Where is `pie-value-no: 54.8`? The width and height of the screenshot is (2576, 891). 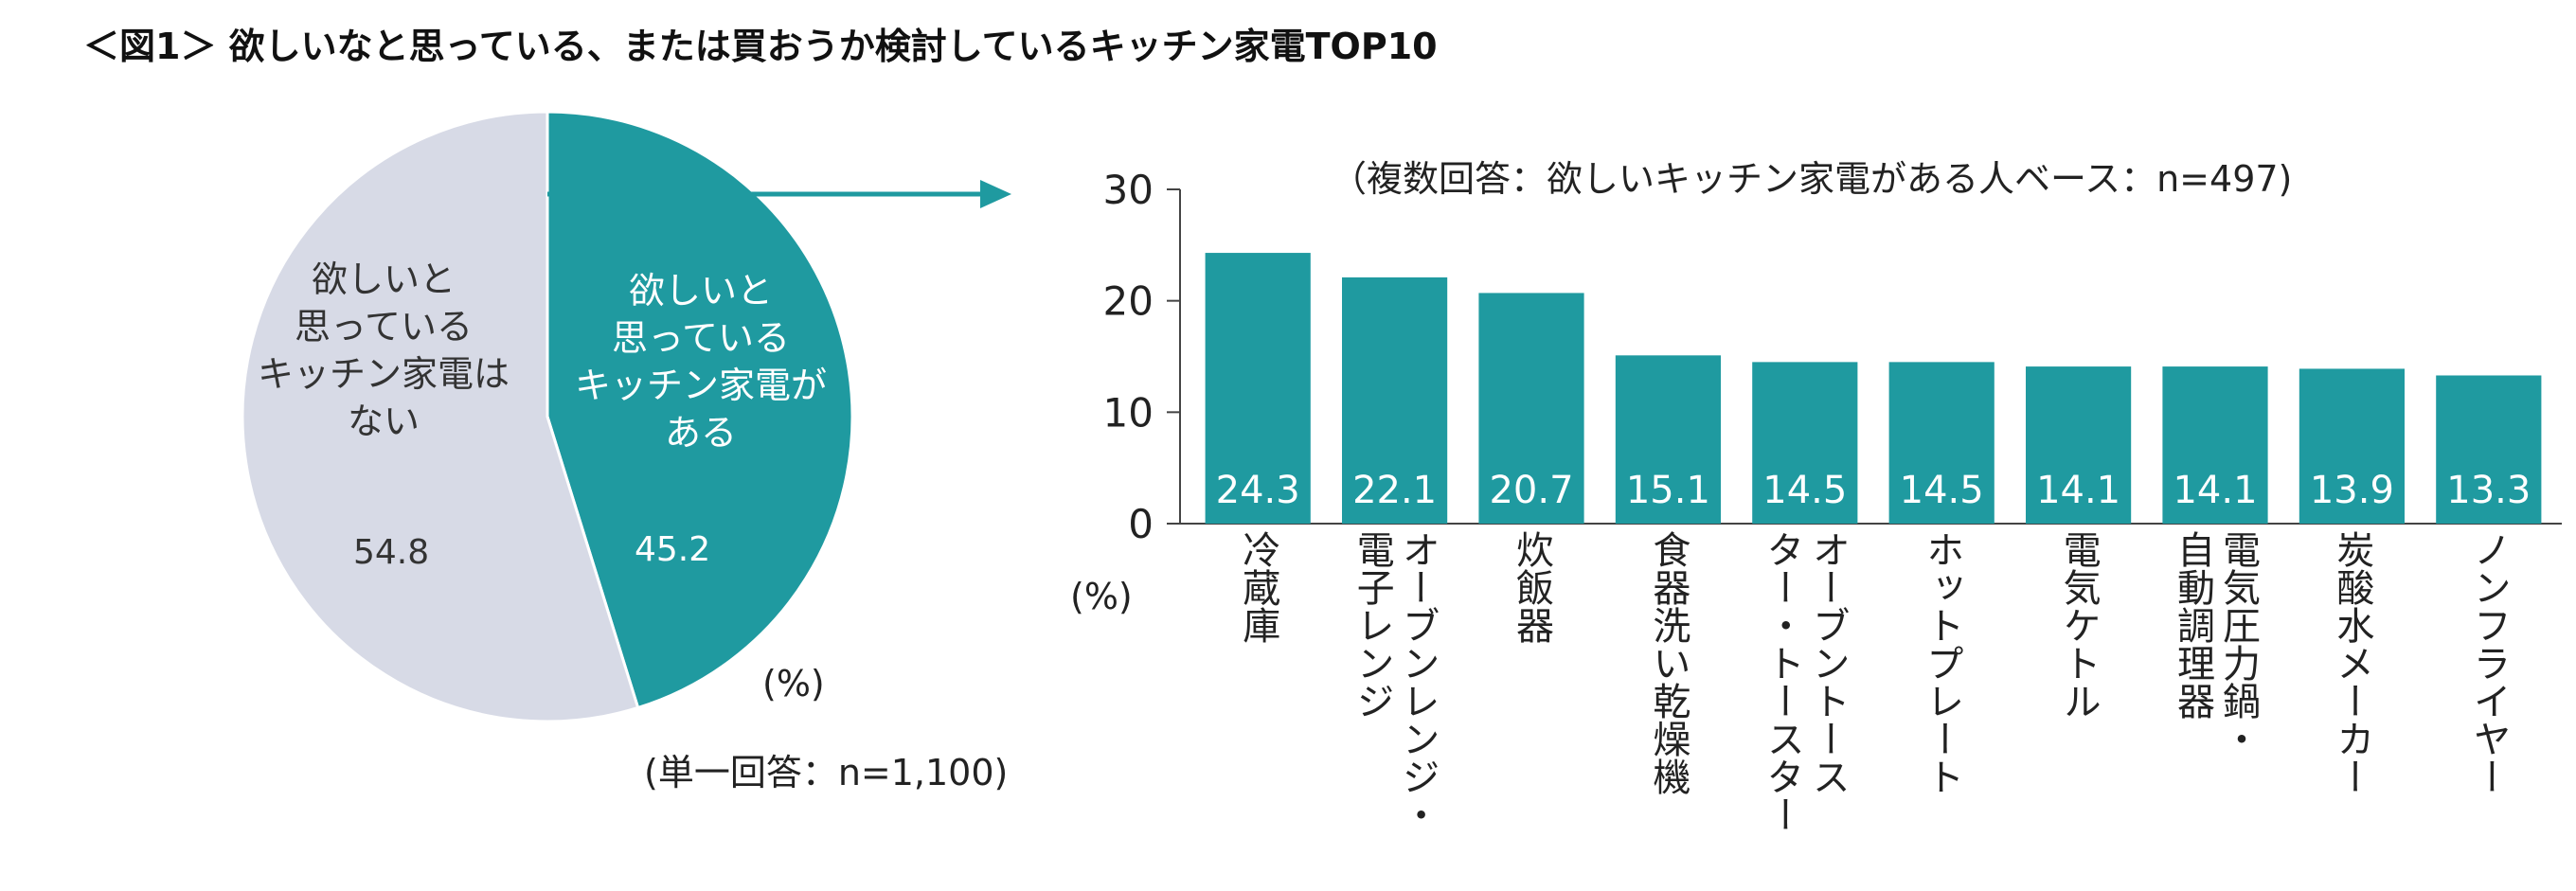
pie-value-no: 54.8 is located at coordinates (391, 552).